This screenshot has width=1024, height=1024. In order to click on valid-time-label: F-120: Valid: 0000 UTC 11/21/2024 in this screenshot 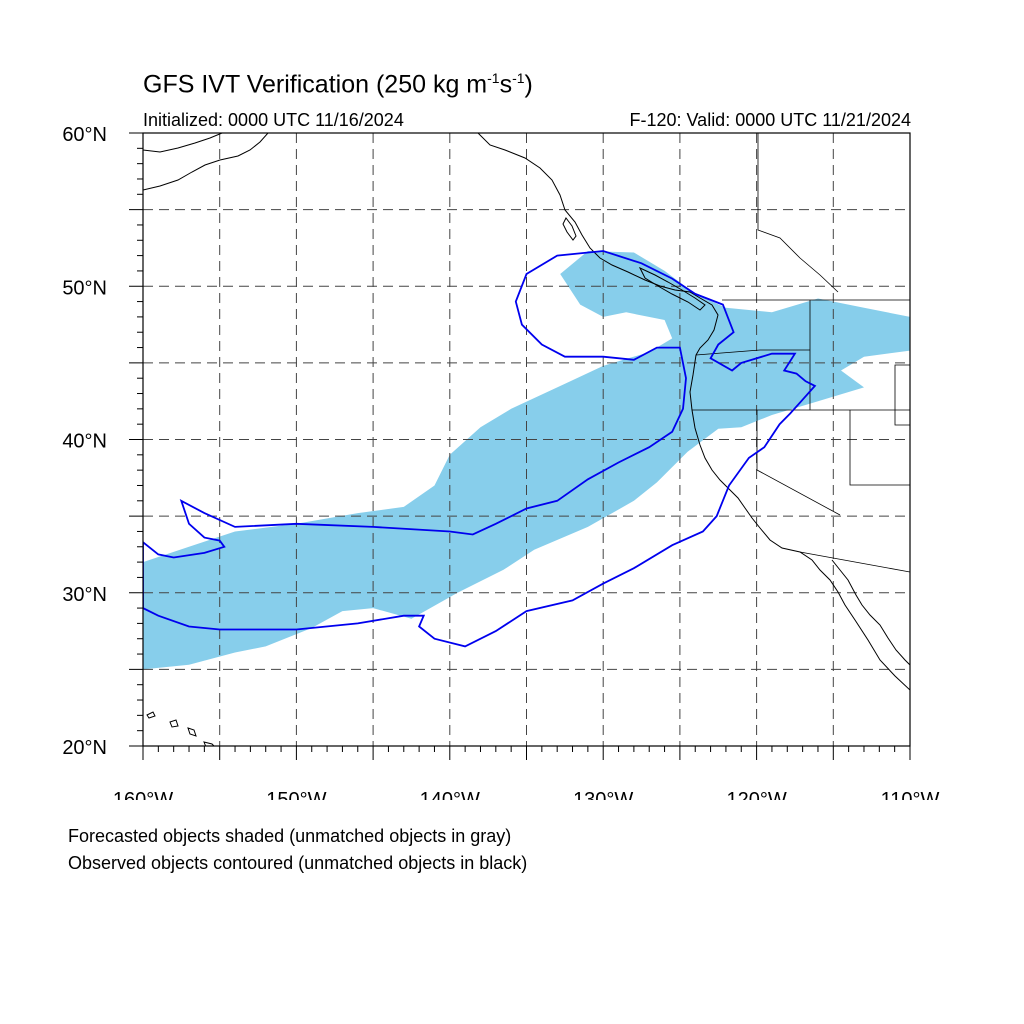, I will do `click(770, 120)`.